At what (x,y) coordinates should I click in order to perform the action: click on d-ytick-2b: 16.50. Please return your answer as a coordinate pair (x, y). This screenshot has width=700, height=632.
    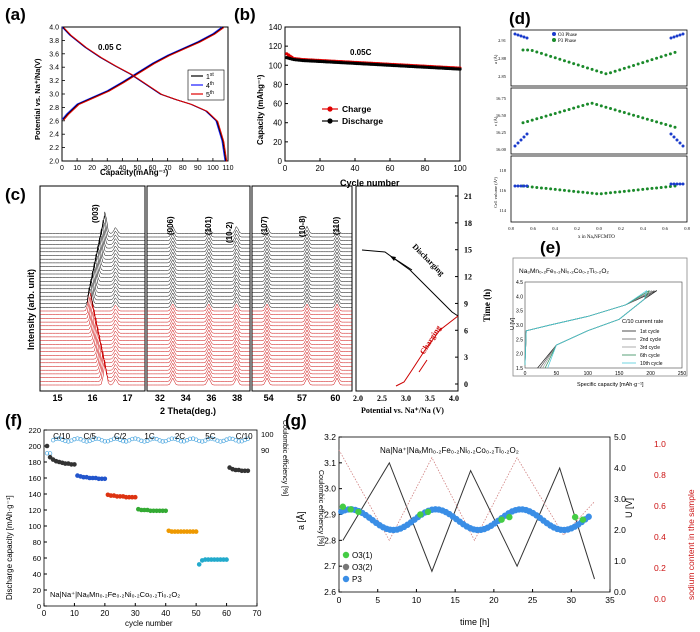
    Looking at the image, I should click on (501, 115).